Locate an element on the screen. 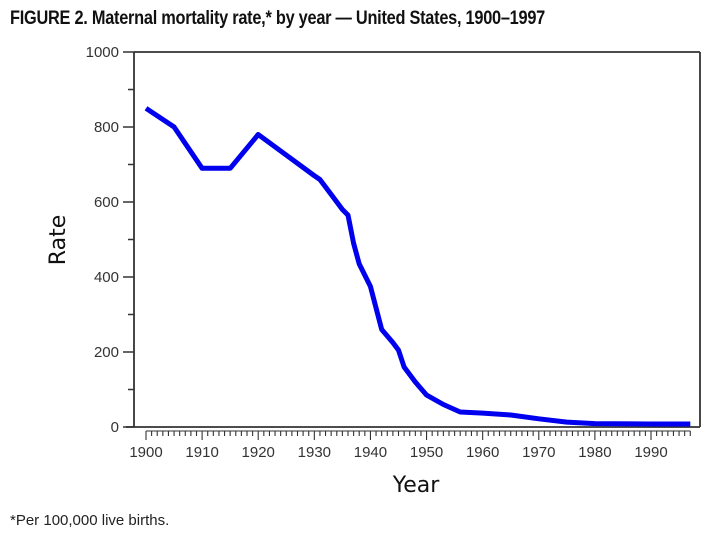  x-axis: 1900 1910 1920 1930 1940 1950 1960 1970 1980 1990 is located at coordinates (410, 445).